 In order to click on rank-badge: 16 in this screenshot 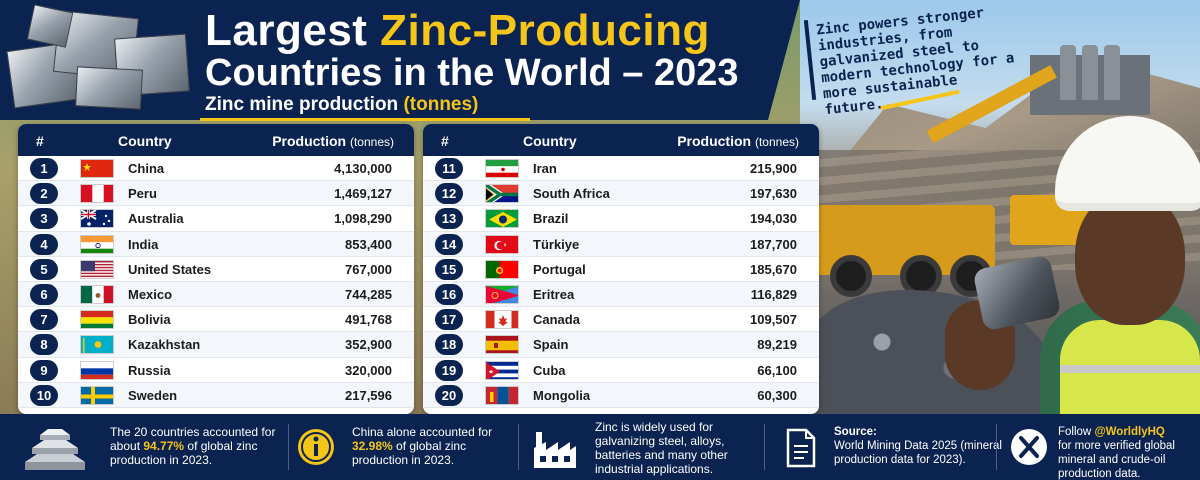, I will do `click(449, 294)`.